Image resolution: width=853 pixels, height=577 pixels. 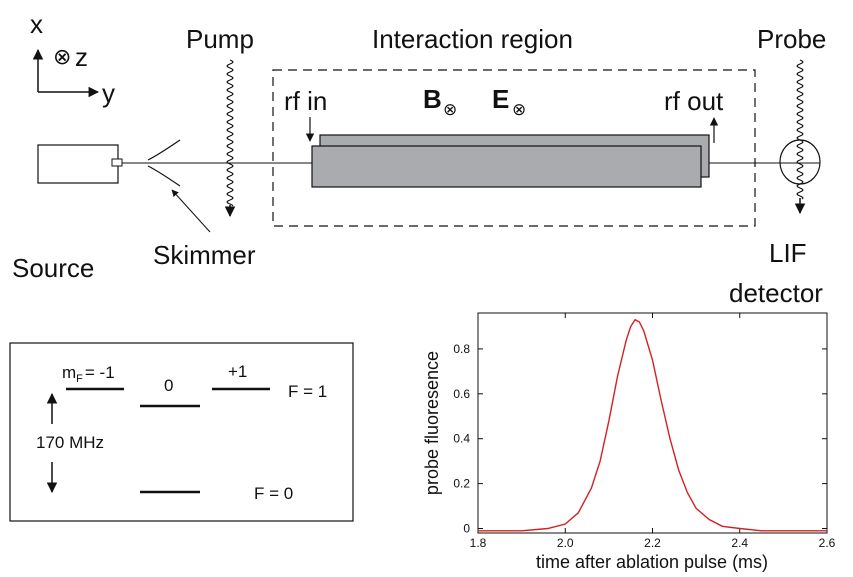 I want to click on y-tick-label: 0.8, so click(x=461, y=349).